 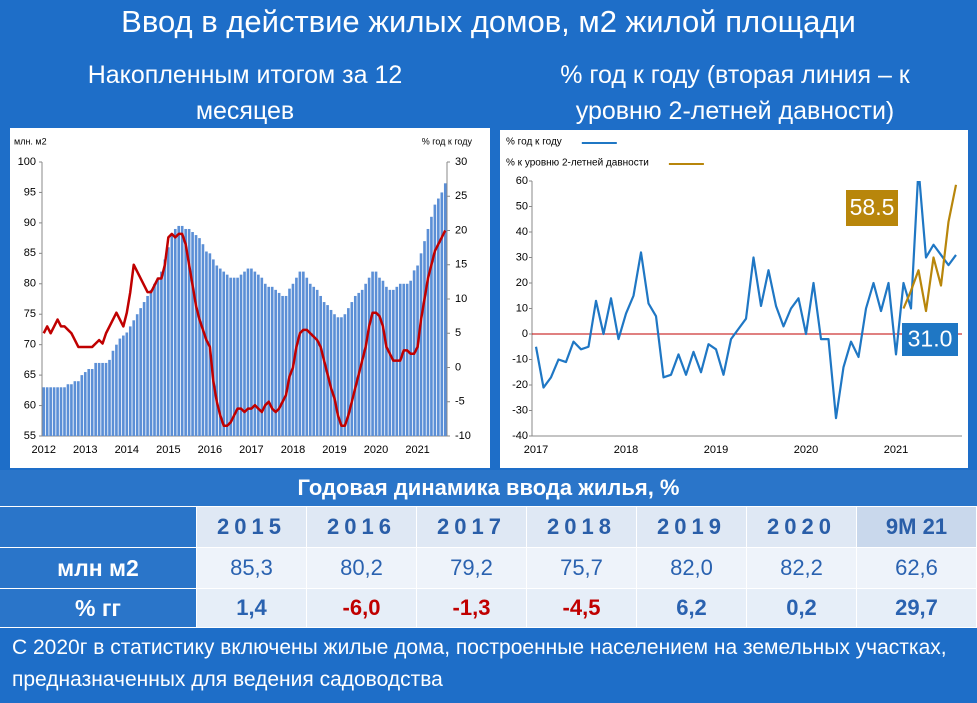 What do you see at coordinates (917, 527) in the screenshot?
I see `column-header: 9М 21` at bounding box center [917, 527].